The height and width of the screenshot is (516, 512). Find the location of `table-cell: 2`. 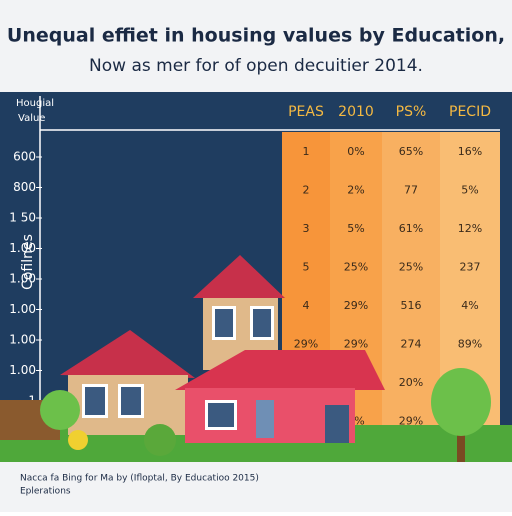

table-cell: 2 is located at coordinates (306, 190).